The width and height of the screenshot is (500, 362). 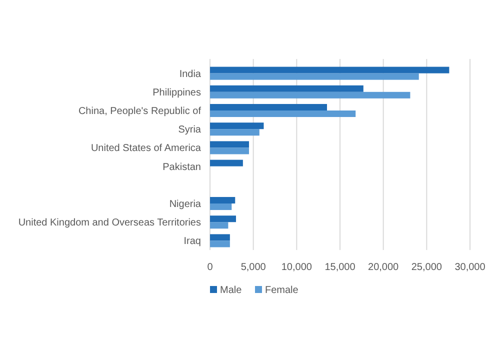 What do you see at coordinates (470, 267) in the screenshot?
I see `x-tick-label: 30,000` at bounding box center [470, 267].